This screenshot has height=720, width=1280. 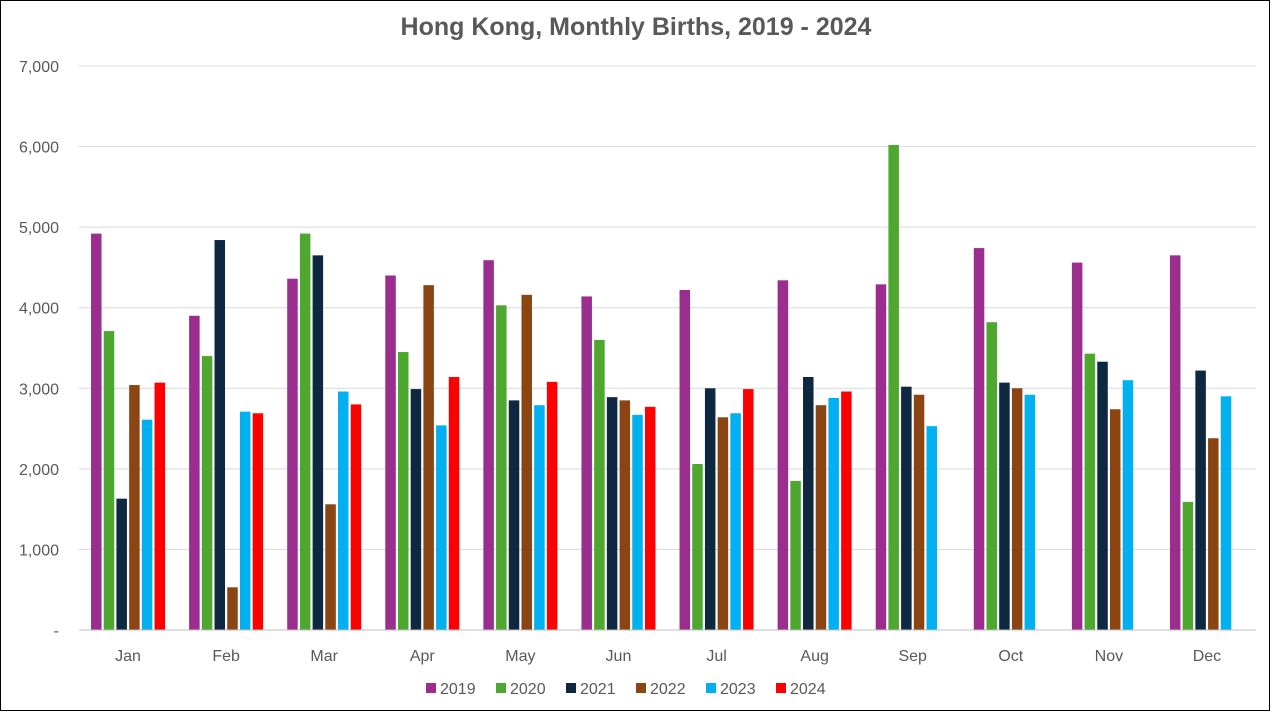 I want to click on bar-2019-may, so click(x=488, y=445).